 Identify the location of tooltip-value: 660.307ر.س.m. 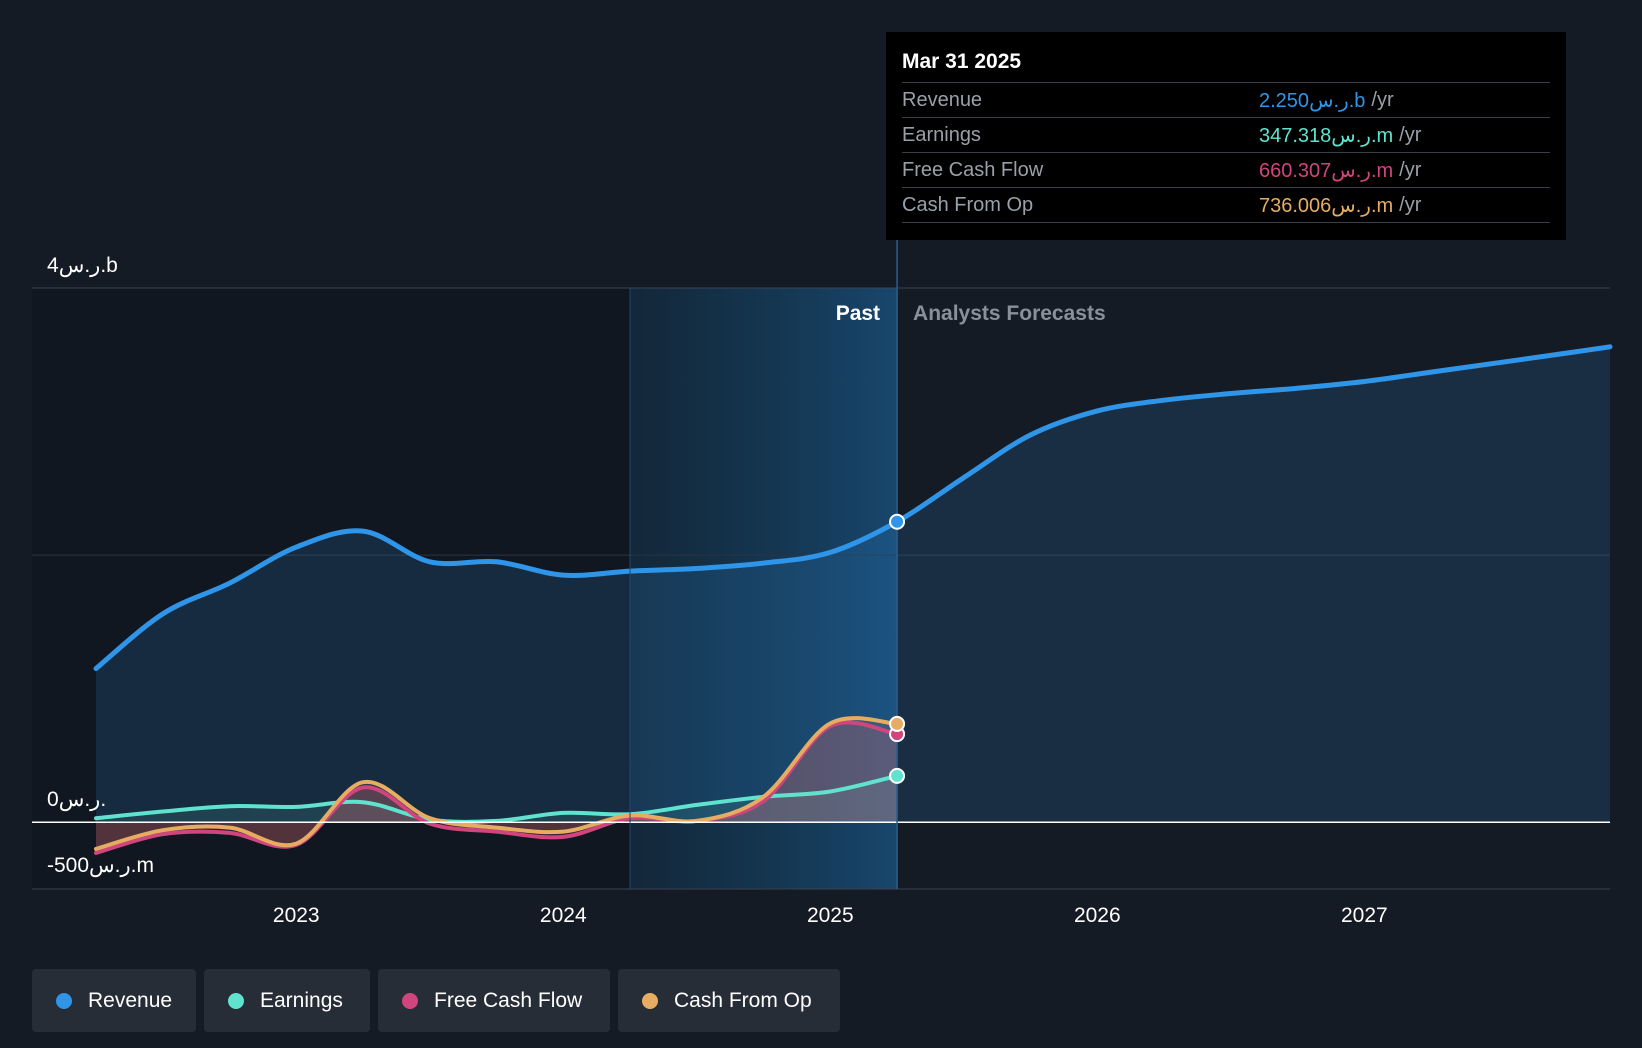
(1326, 170).